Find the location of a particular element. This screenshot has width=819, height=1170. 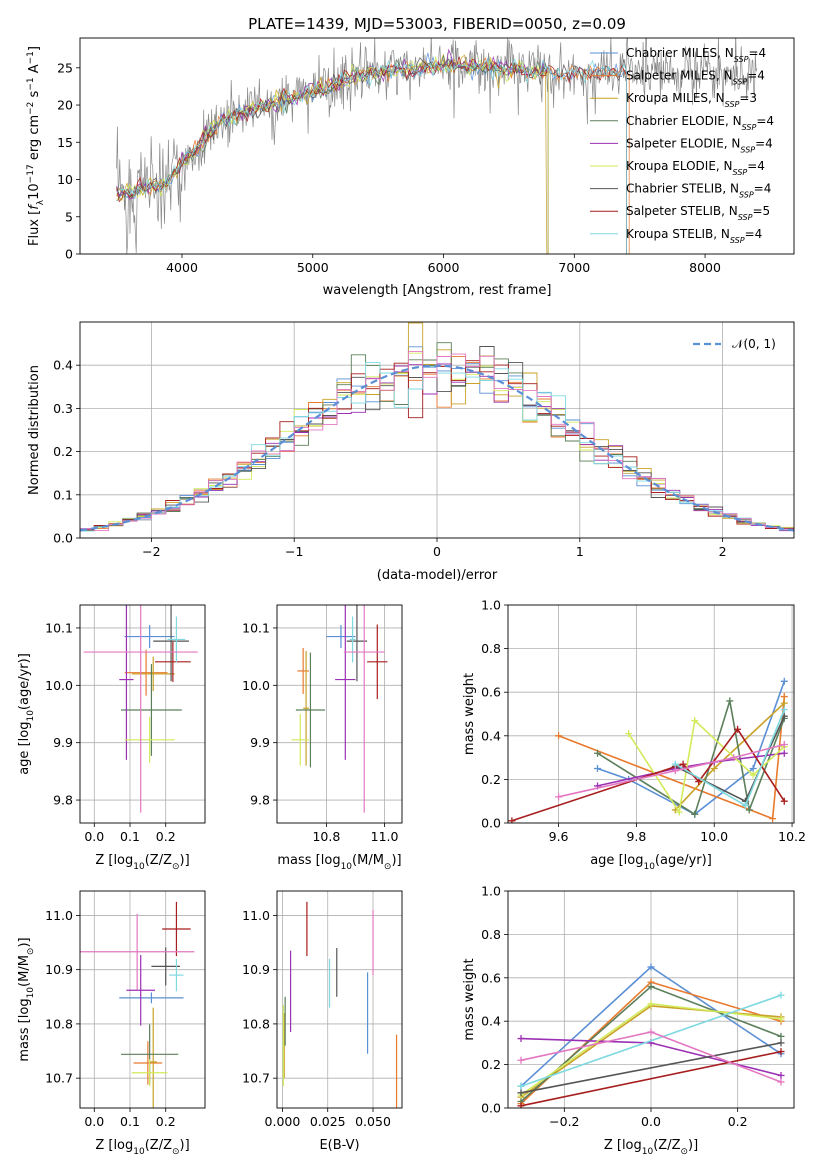

legend-entry: Kroupa STELIB, NSSP=4 is located at coordinates (694, 236).